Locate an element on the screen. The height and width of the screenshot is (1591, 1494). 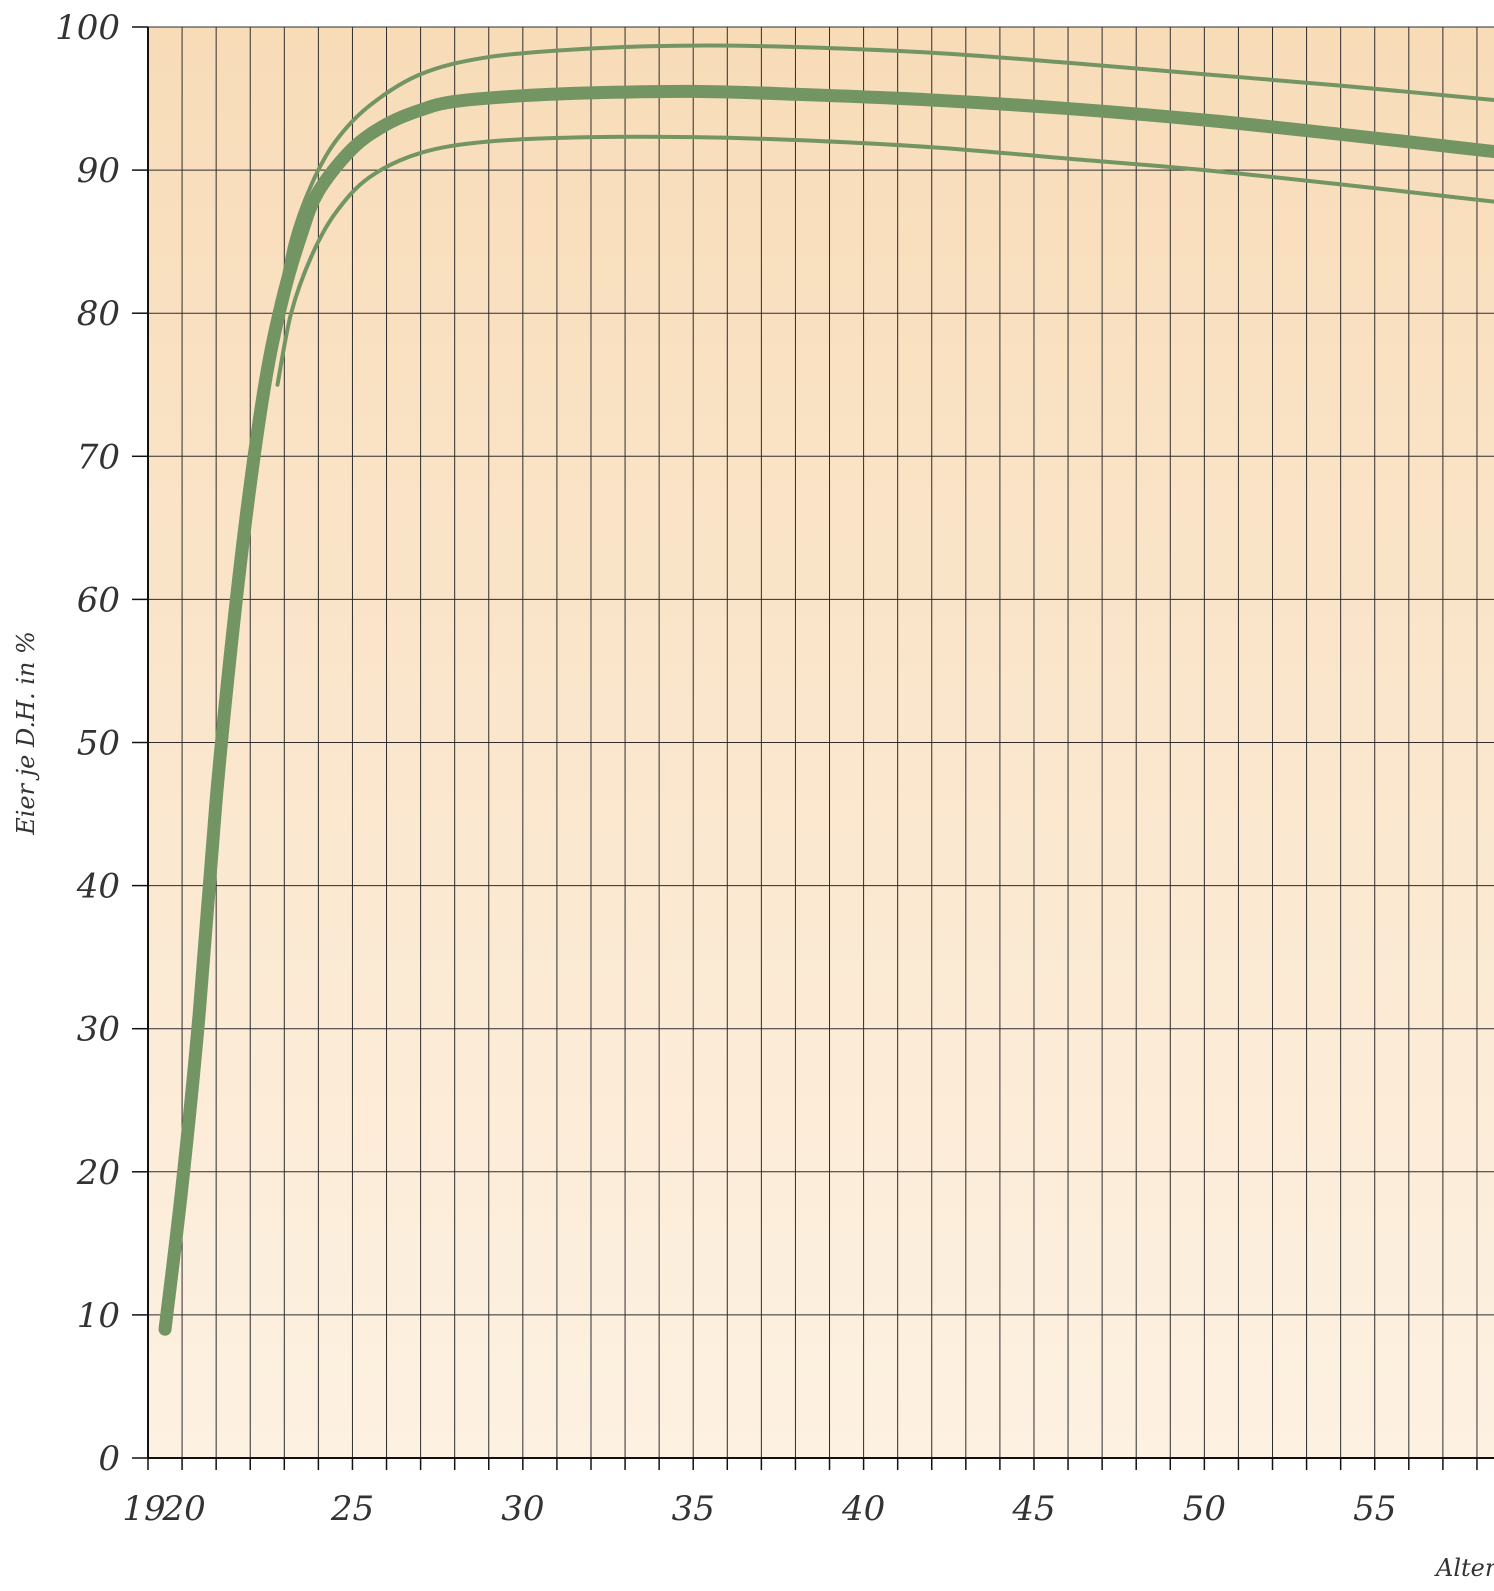
x-axis-title: Alter is located at coordinates (1464, 1568).